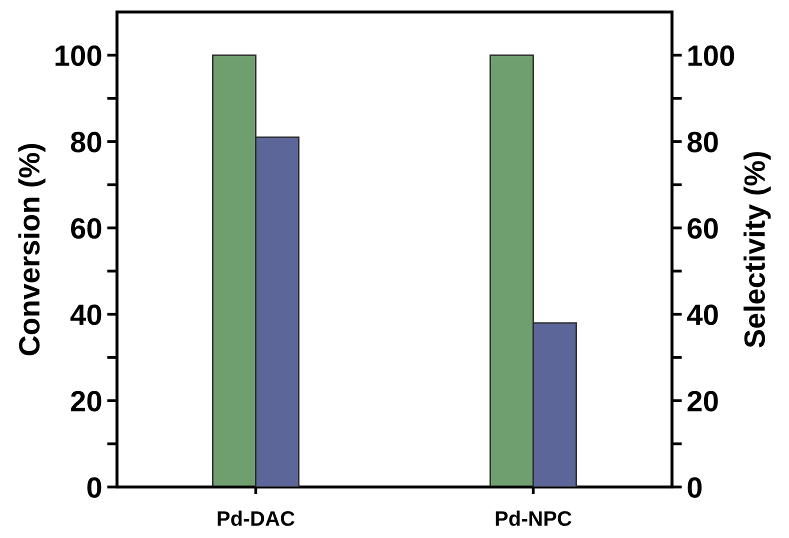  What do you see at coordinates (534, 518) in the screenshot?
I see `x-tick-label: Pd-NPC` at bounding box center [534, 518].